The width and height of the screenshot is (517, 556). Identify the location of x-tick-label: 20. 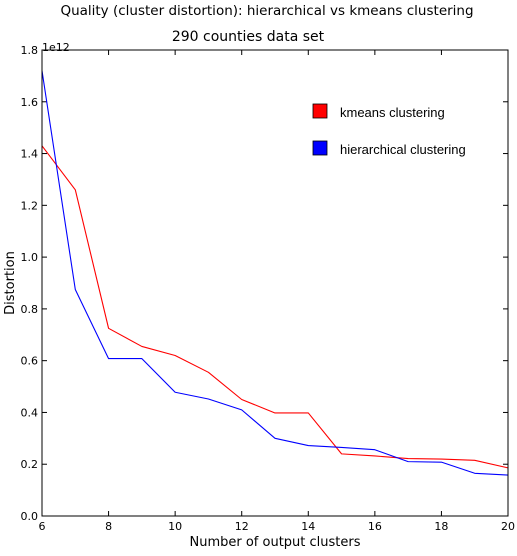
(508, 526).